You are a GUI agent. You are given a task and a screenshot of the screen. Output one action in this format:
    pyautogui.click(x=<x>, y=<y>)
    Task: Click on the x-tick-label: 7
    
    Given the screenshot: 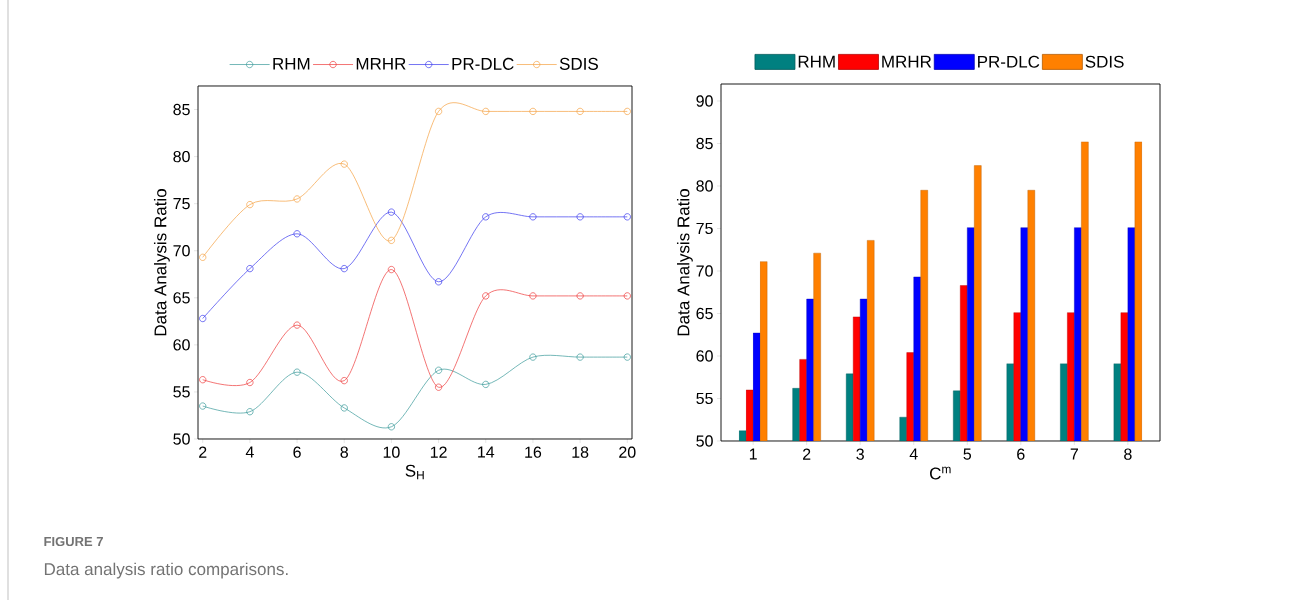 What is the action you would take?
    pyautogui.click(x=1074, y=454)
    